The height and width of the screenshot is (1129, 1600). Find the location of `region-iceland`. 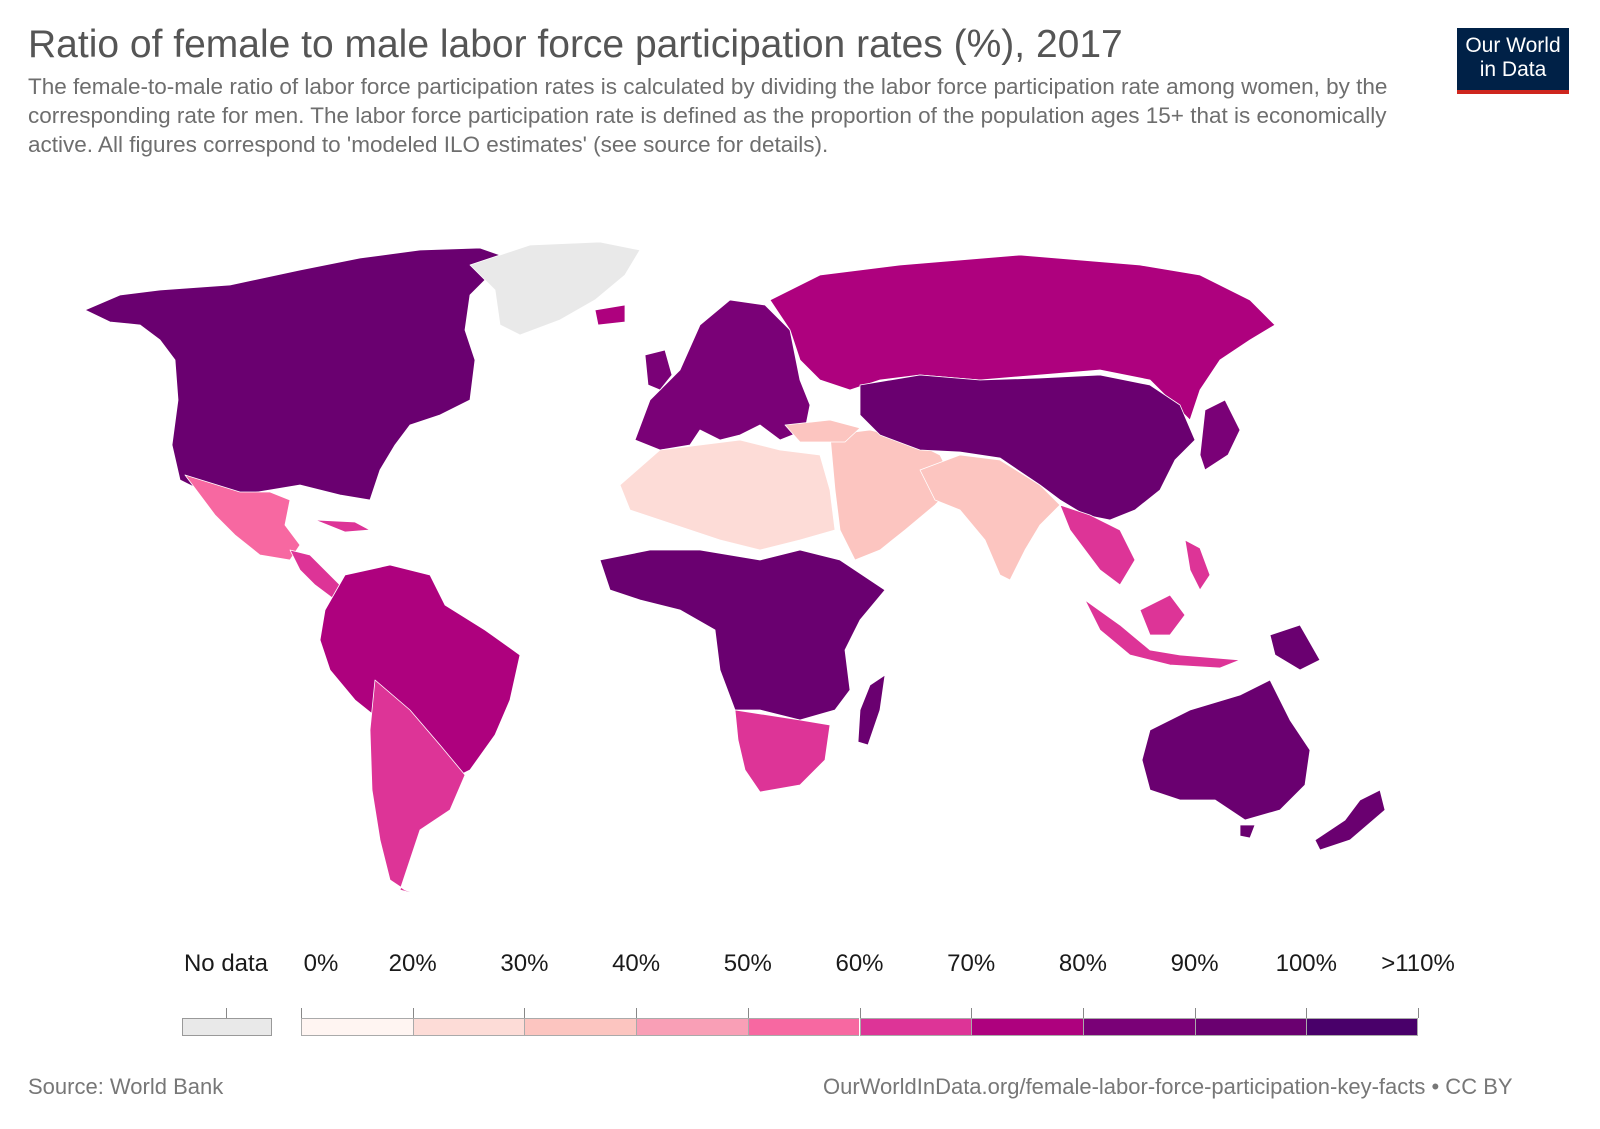

region-iceland is located at coordinates (610, 315).